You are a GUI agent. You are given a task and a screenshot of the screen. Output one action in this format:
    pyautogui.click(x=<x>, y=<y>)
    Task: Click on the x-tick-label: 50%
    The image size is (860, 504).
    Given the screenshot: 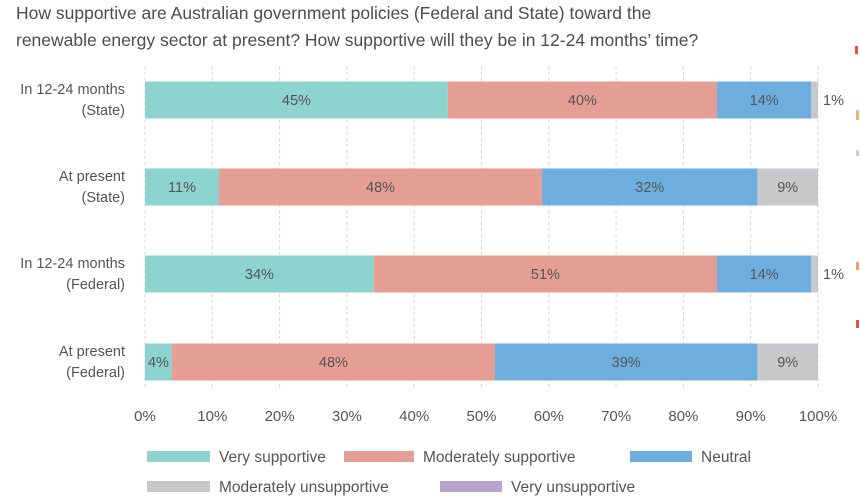 What is the action you would take?
    pyautogui.click(x=481, y=416)
    